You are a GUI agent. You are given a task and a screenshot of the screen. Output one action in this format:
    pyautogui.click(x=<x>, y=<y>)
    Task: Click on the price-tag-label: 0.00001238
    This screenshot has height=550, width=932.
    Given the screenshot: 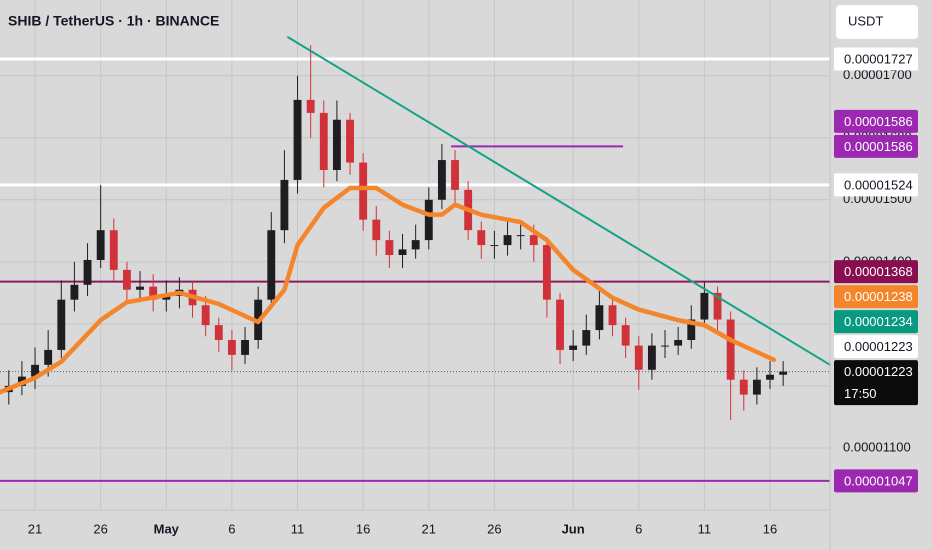 What is the action you would take?
    pyautogui.click(x=878, y=296)
    